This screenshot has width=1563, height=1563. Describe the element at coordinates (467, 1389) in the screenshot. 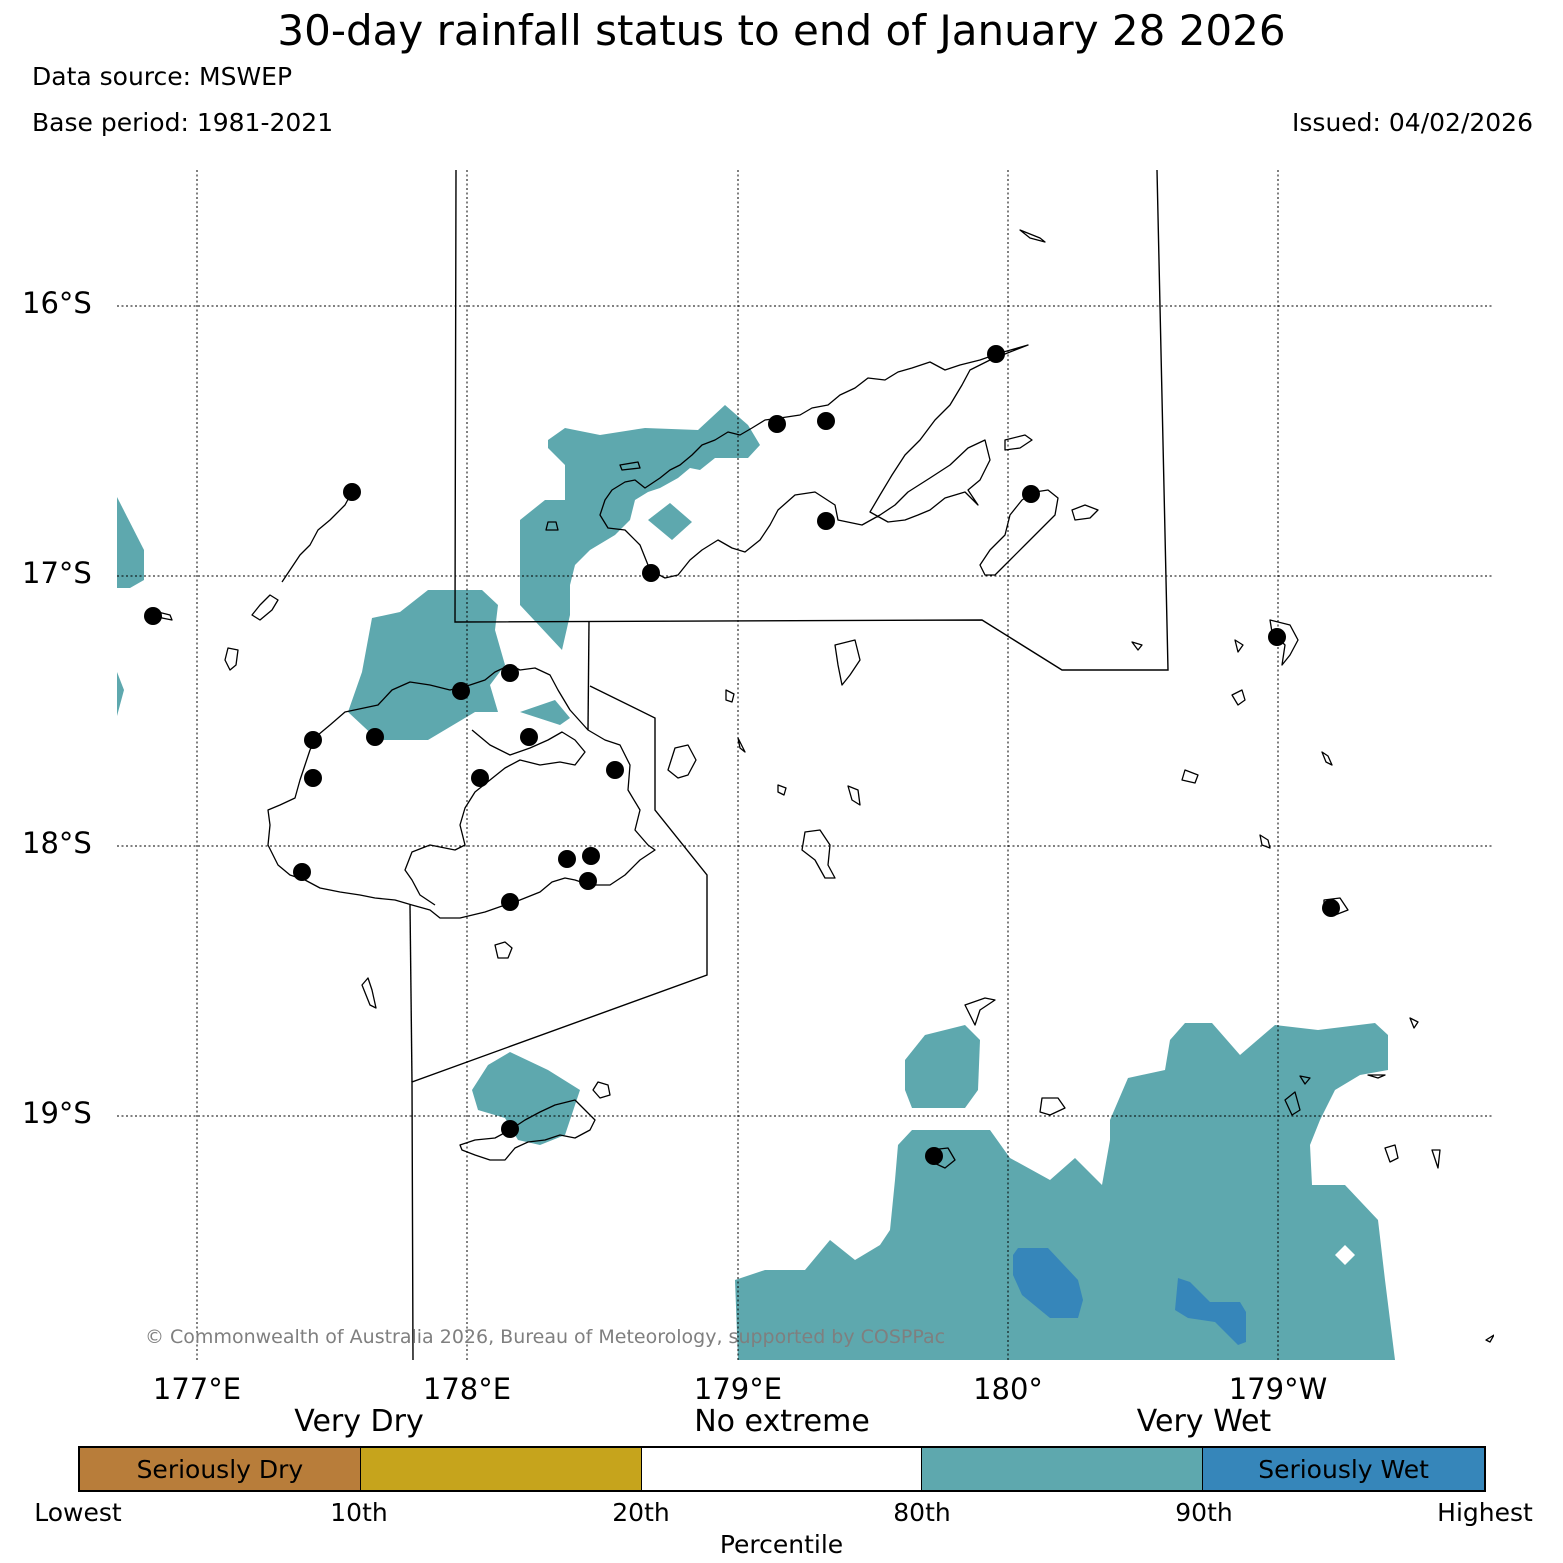

I see `lon-label-178e: 178°E` at that location.